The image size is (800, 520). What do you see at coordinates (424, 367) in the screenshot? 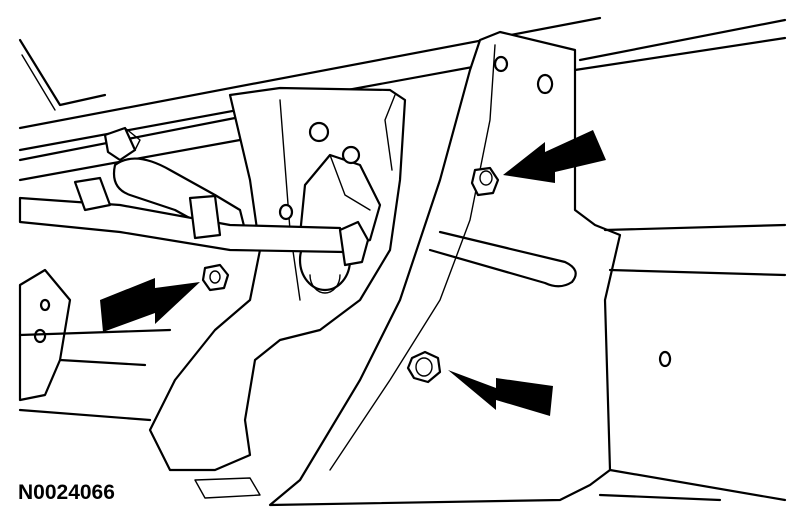
I see `lower-bolt` at bounding box center [424, 367].